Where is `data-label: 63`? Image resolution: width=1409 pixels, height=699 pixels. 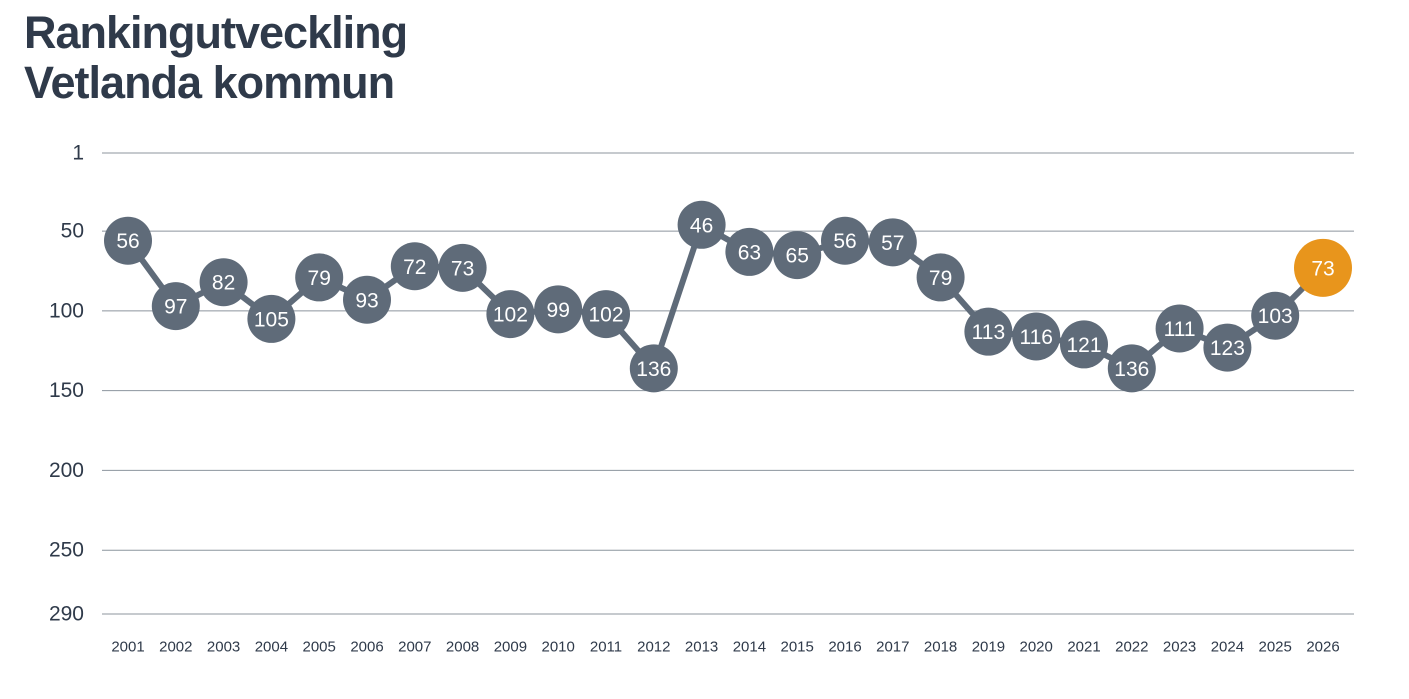
data-label: 63 is located at coordinates (749, 252).